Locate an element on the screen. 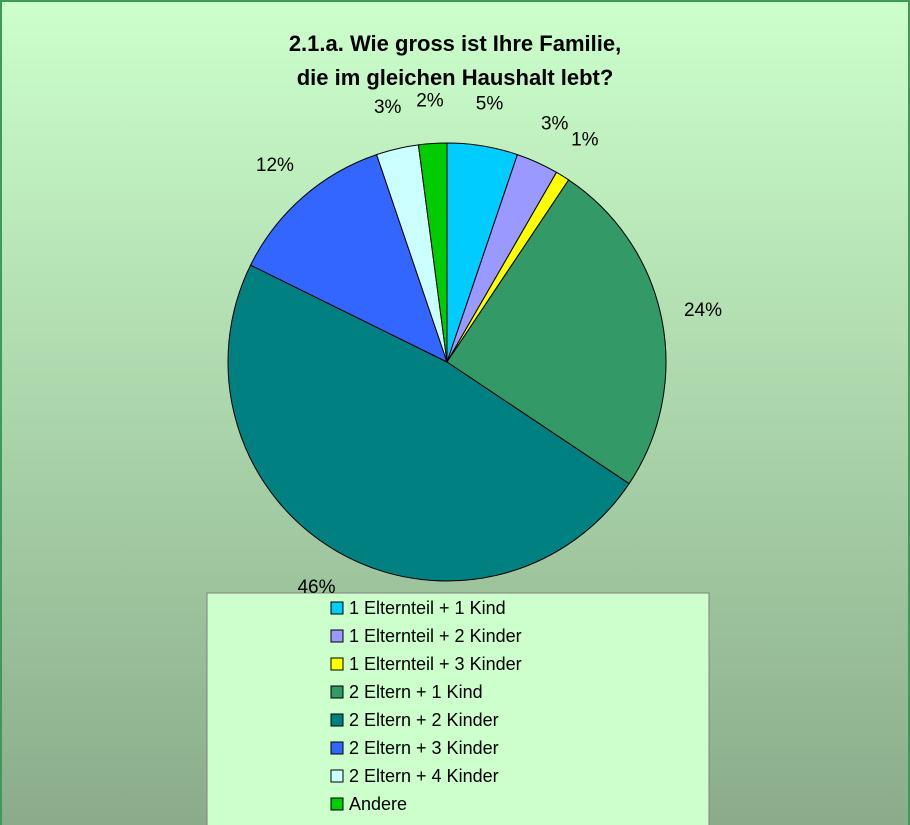  chart-title: 2.1.a. Wie gross ist Ihre Familie, is located at coordinates (455, 43).